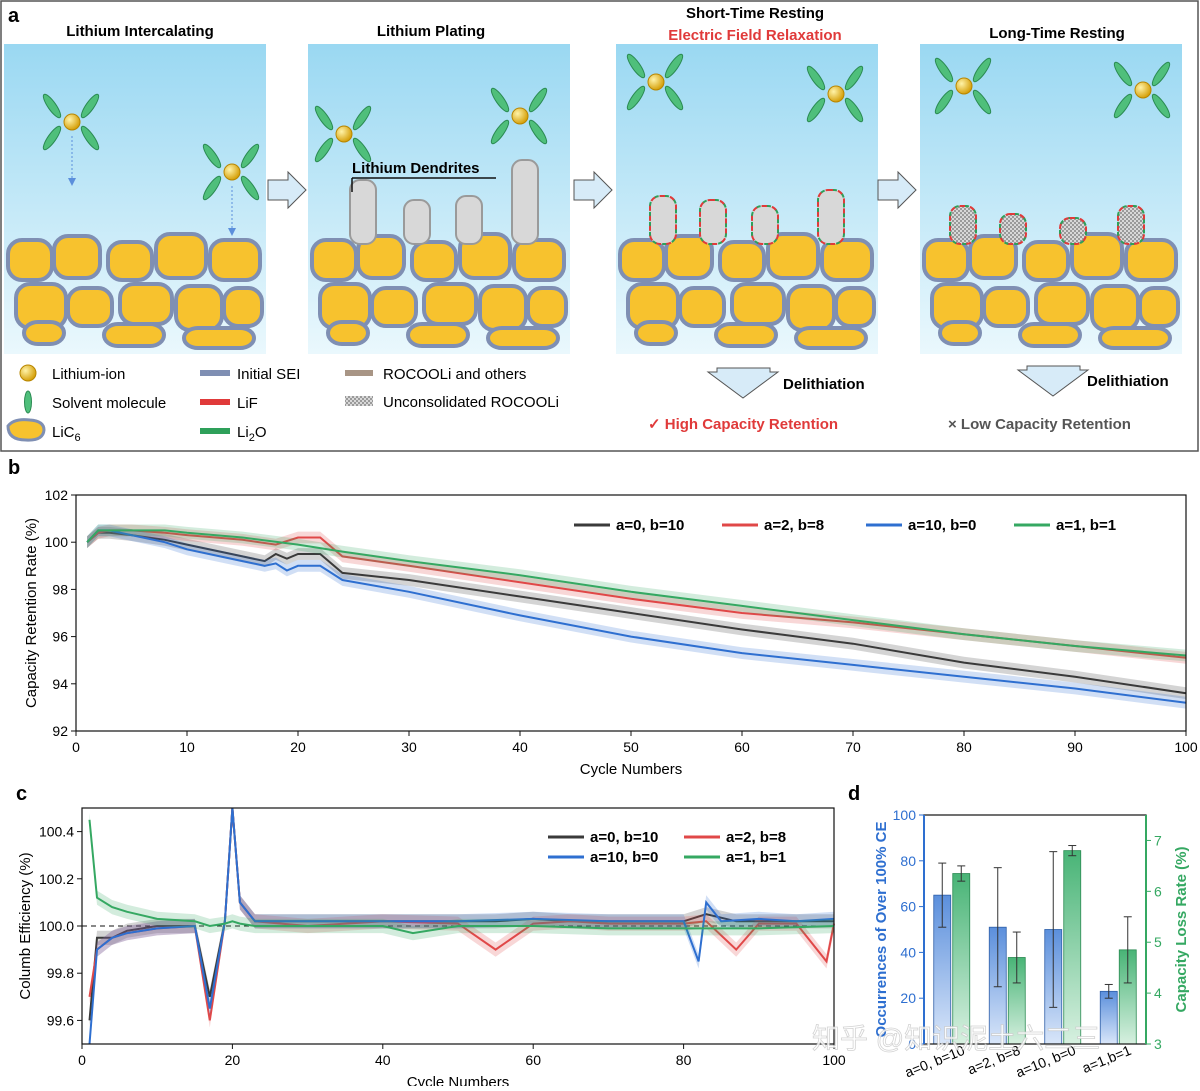 This screenshot has width=1200, height=1091. I want to click on stage-title: Short-Time Resting, so click(755, 13).